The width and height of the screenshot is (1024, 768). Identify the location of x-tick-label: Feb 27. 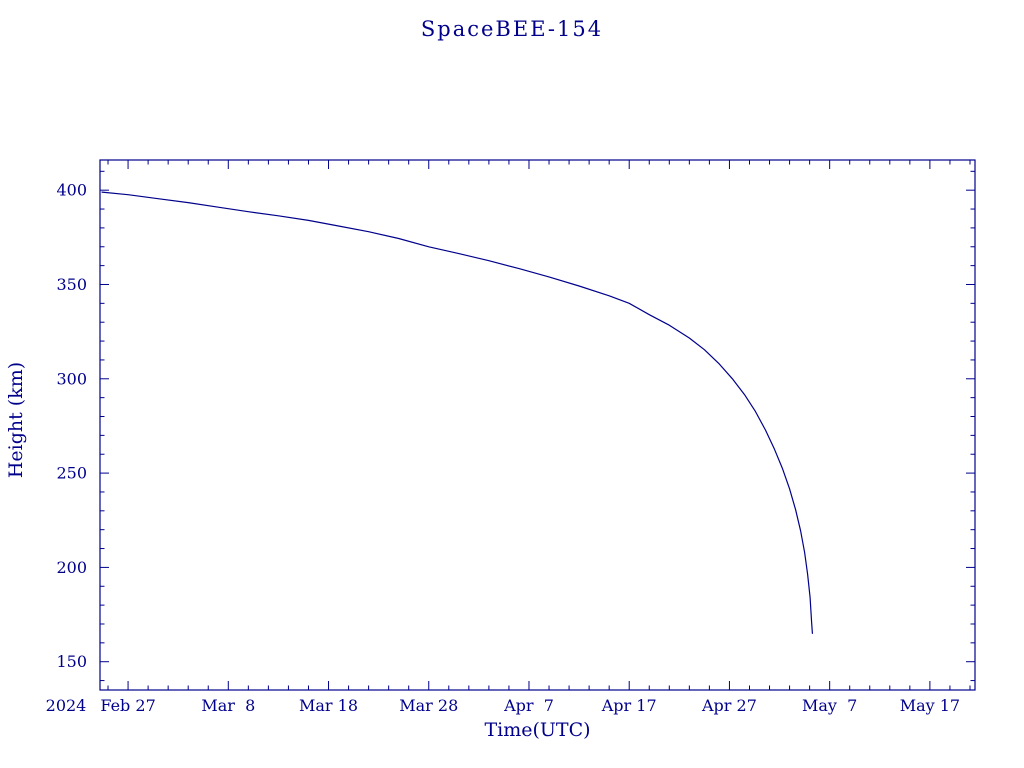
(127, 705).